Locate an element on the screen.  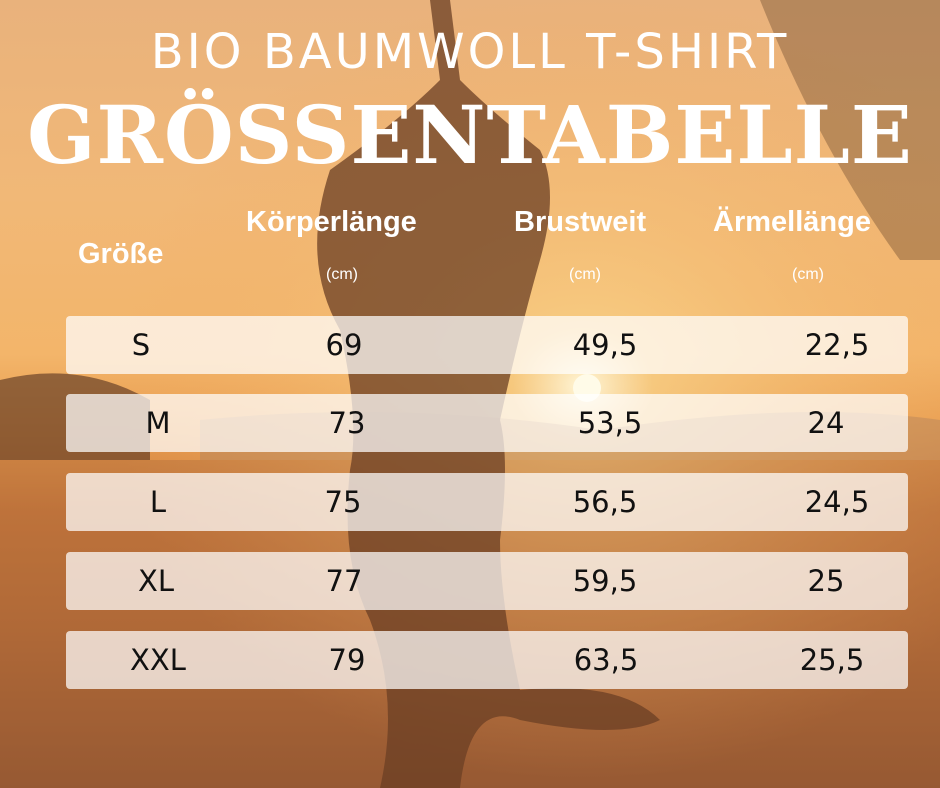
unit-sleeve-length: (cm) is located at coordinates (808, 274).